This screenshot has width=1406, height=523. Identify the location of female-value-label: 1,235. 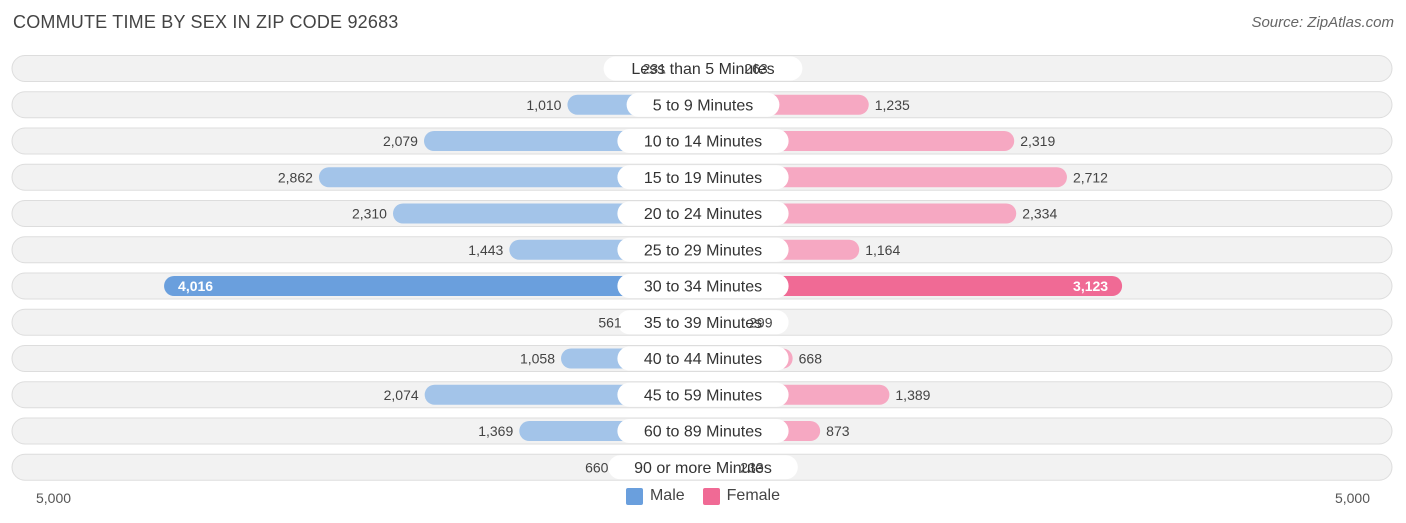
(892, 105).